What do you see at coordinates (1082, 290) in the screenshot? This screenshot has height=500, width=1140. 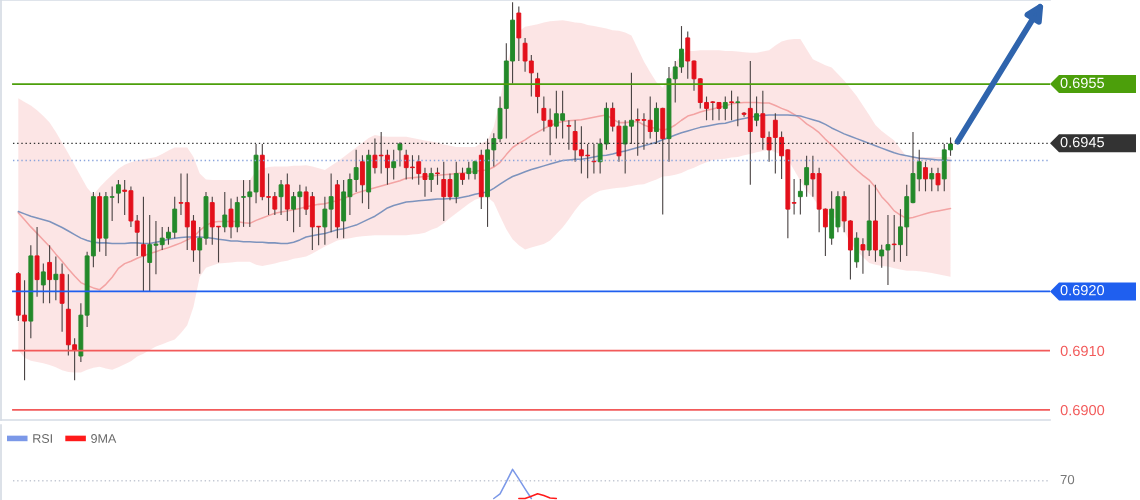 I see `ref-line-label: 0.6920` at bounding box center [1082, 290].